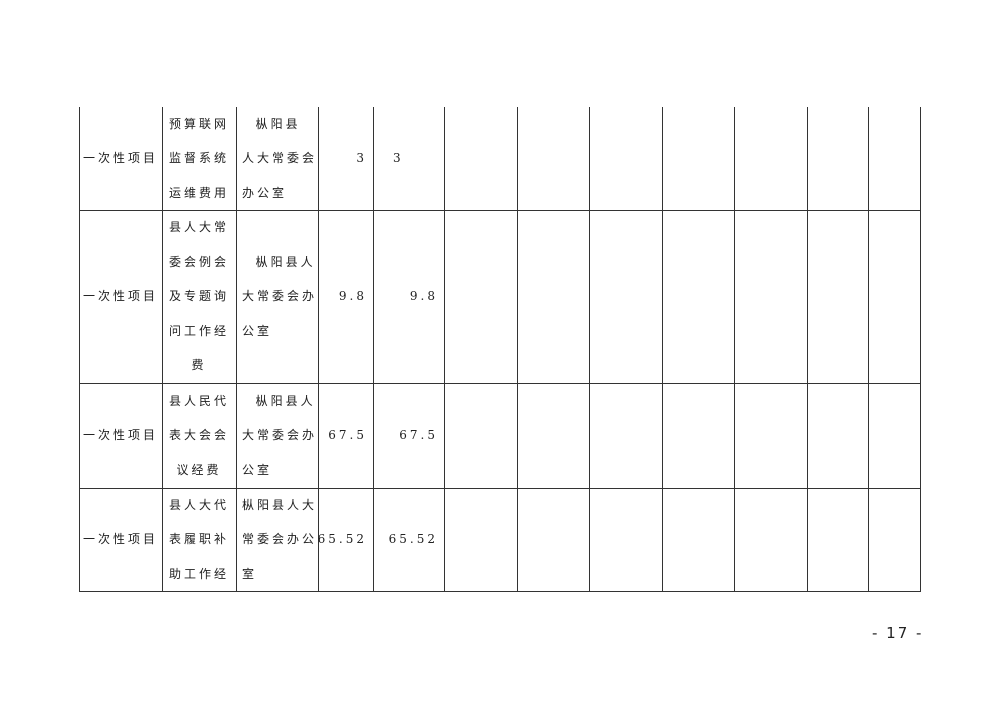 The width and height of the screenshot is (1000, 706). What do you see at coordinates (198, 400) in the screenshot?
I see `project-name-cell-line: 县人民代` at bounding box center [198, 400].